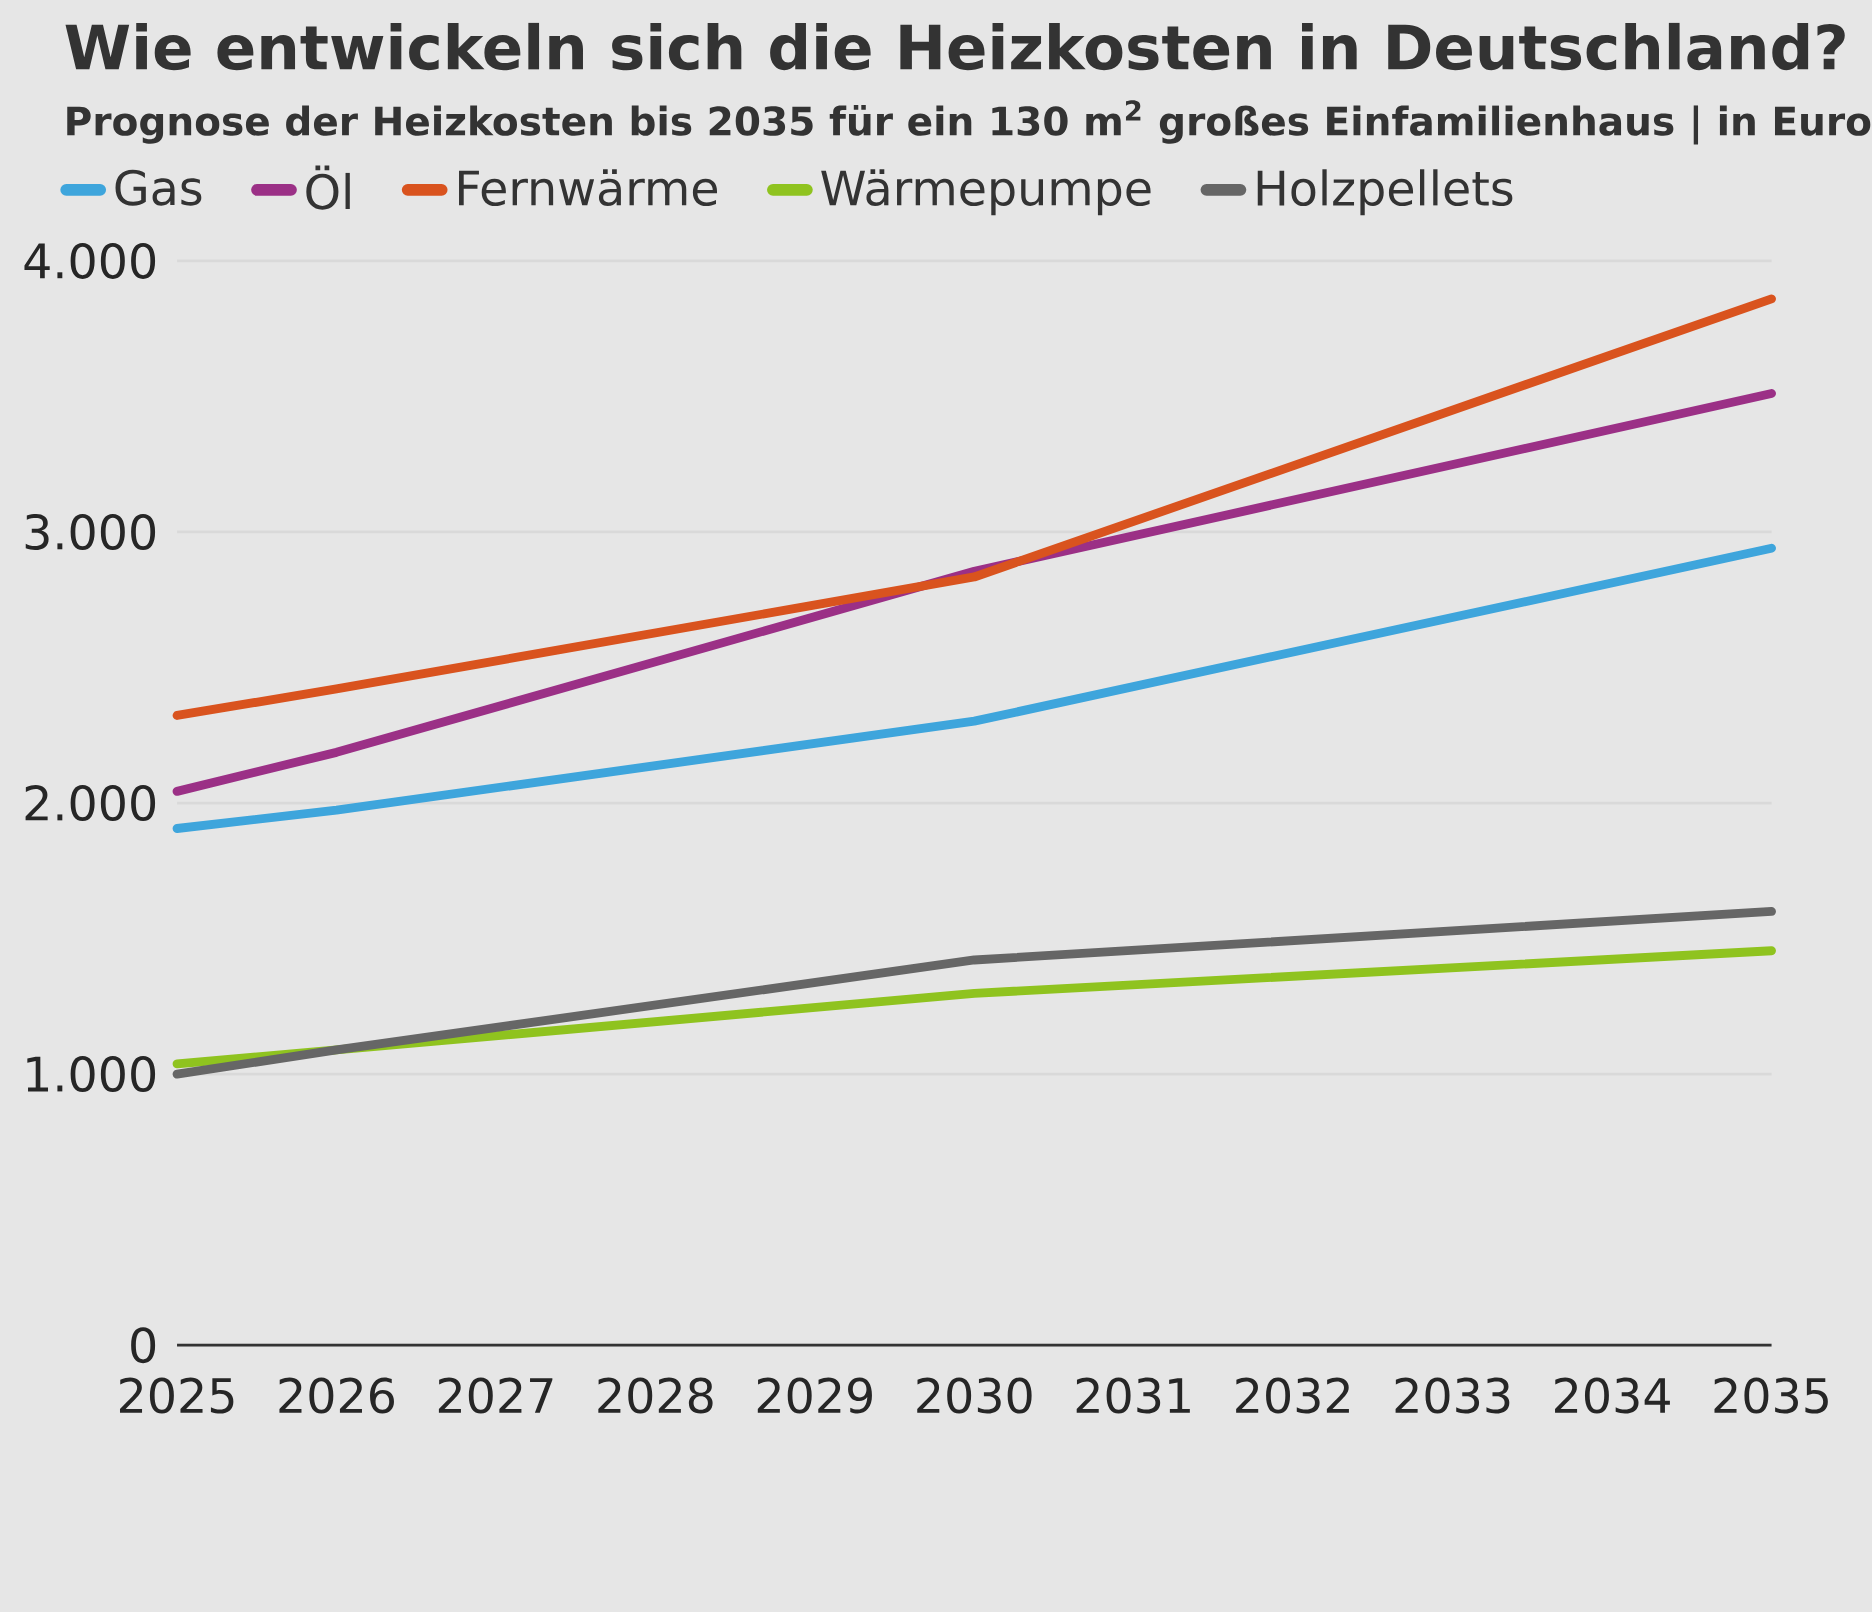  I want to click on y-tick-label: 1.000, so click(91, 1074).